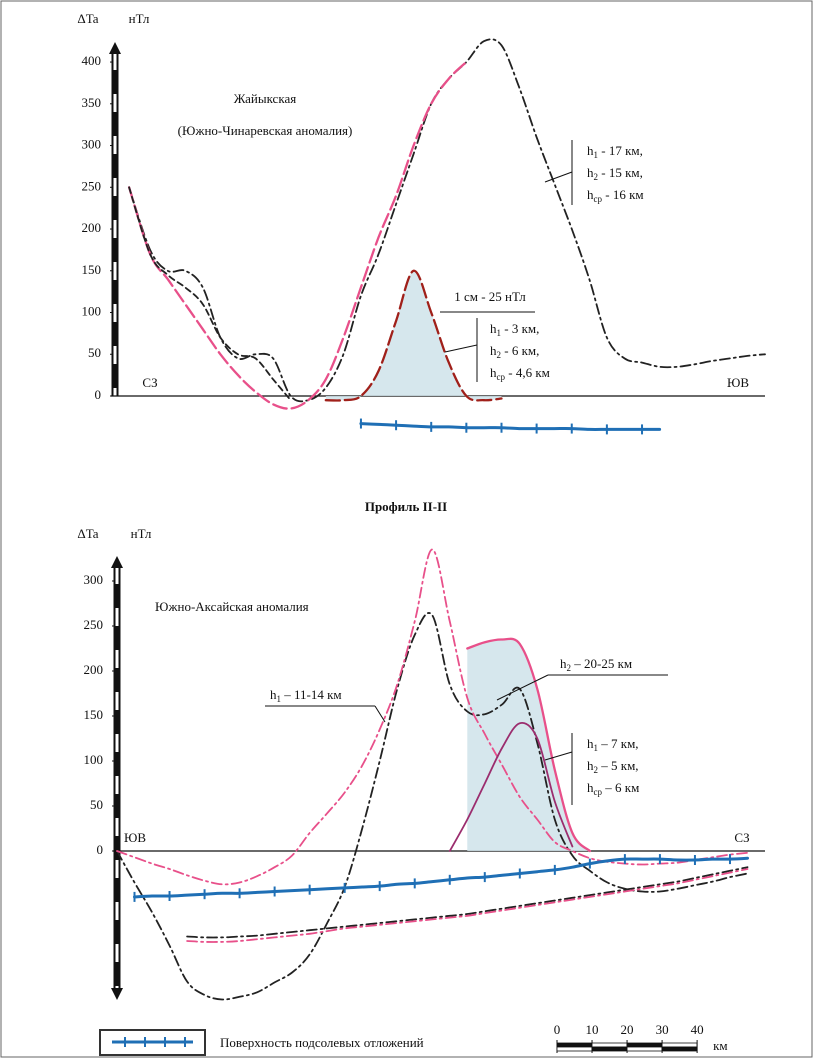 The image size is (813, 1058). What do you see at coordinates (265, 98) in the screenshot?
I see `annotation: Жайыкская` at bounding box center [265, 98].